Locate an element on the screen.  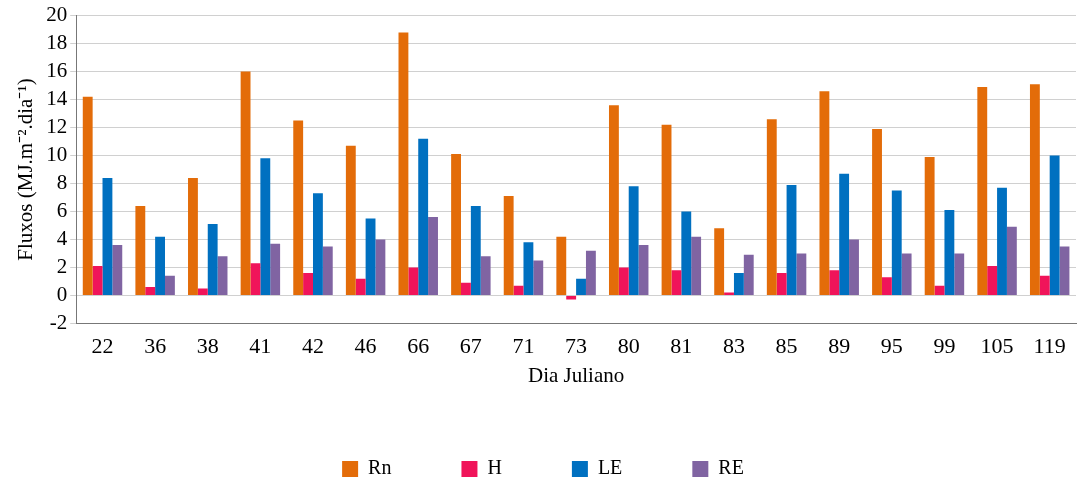
y-tick-label: 20 is located at coordinates (57, 14).